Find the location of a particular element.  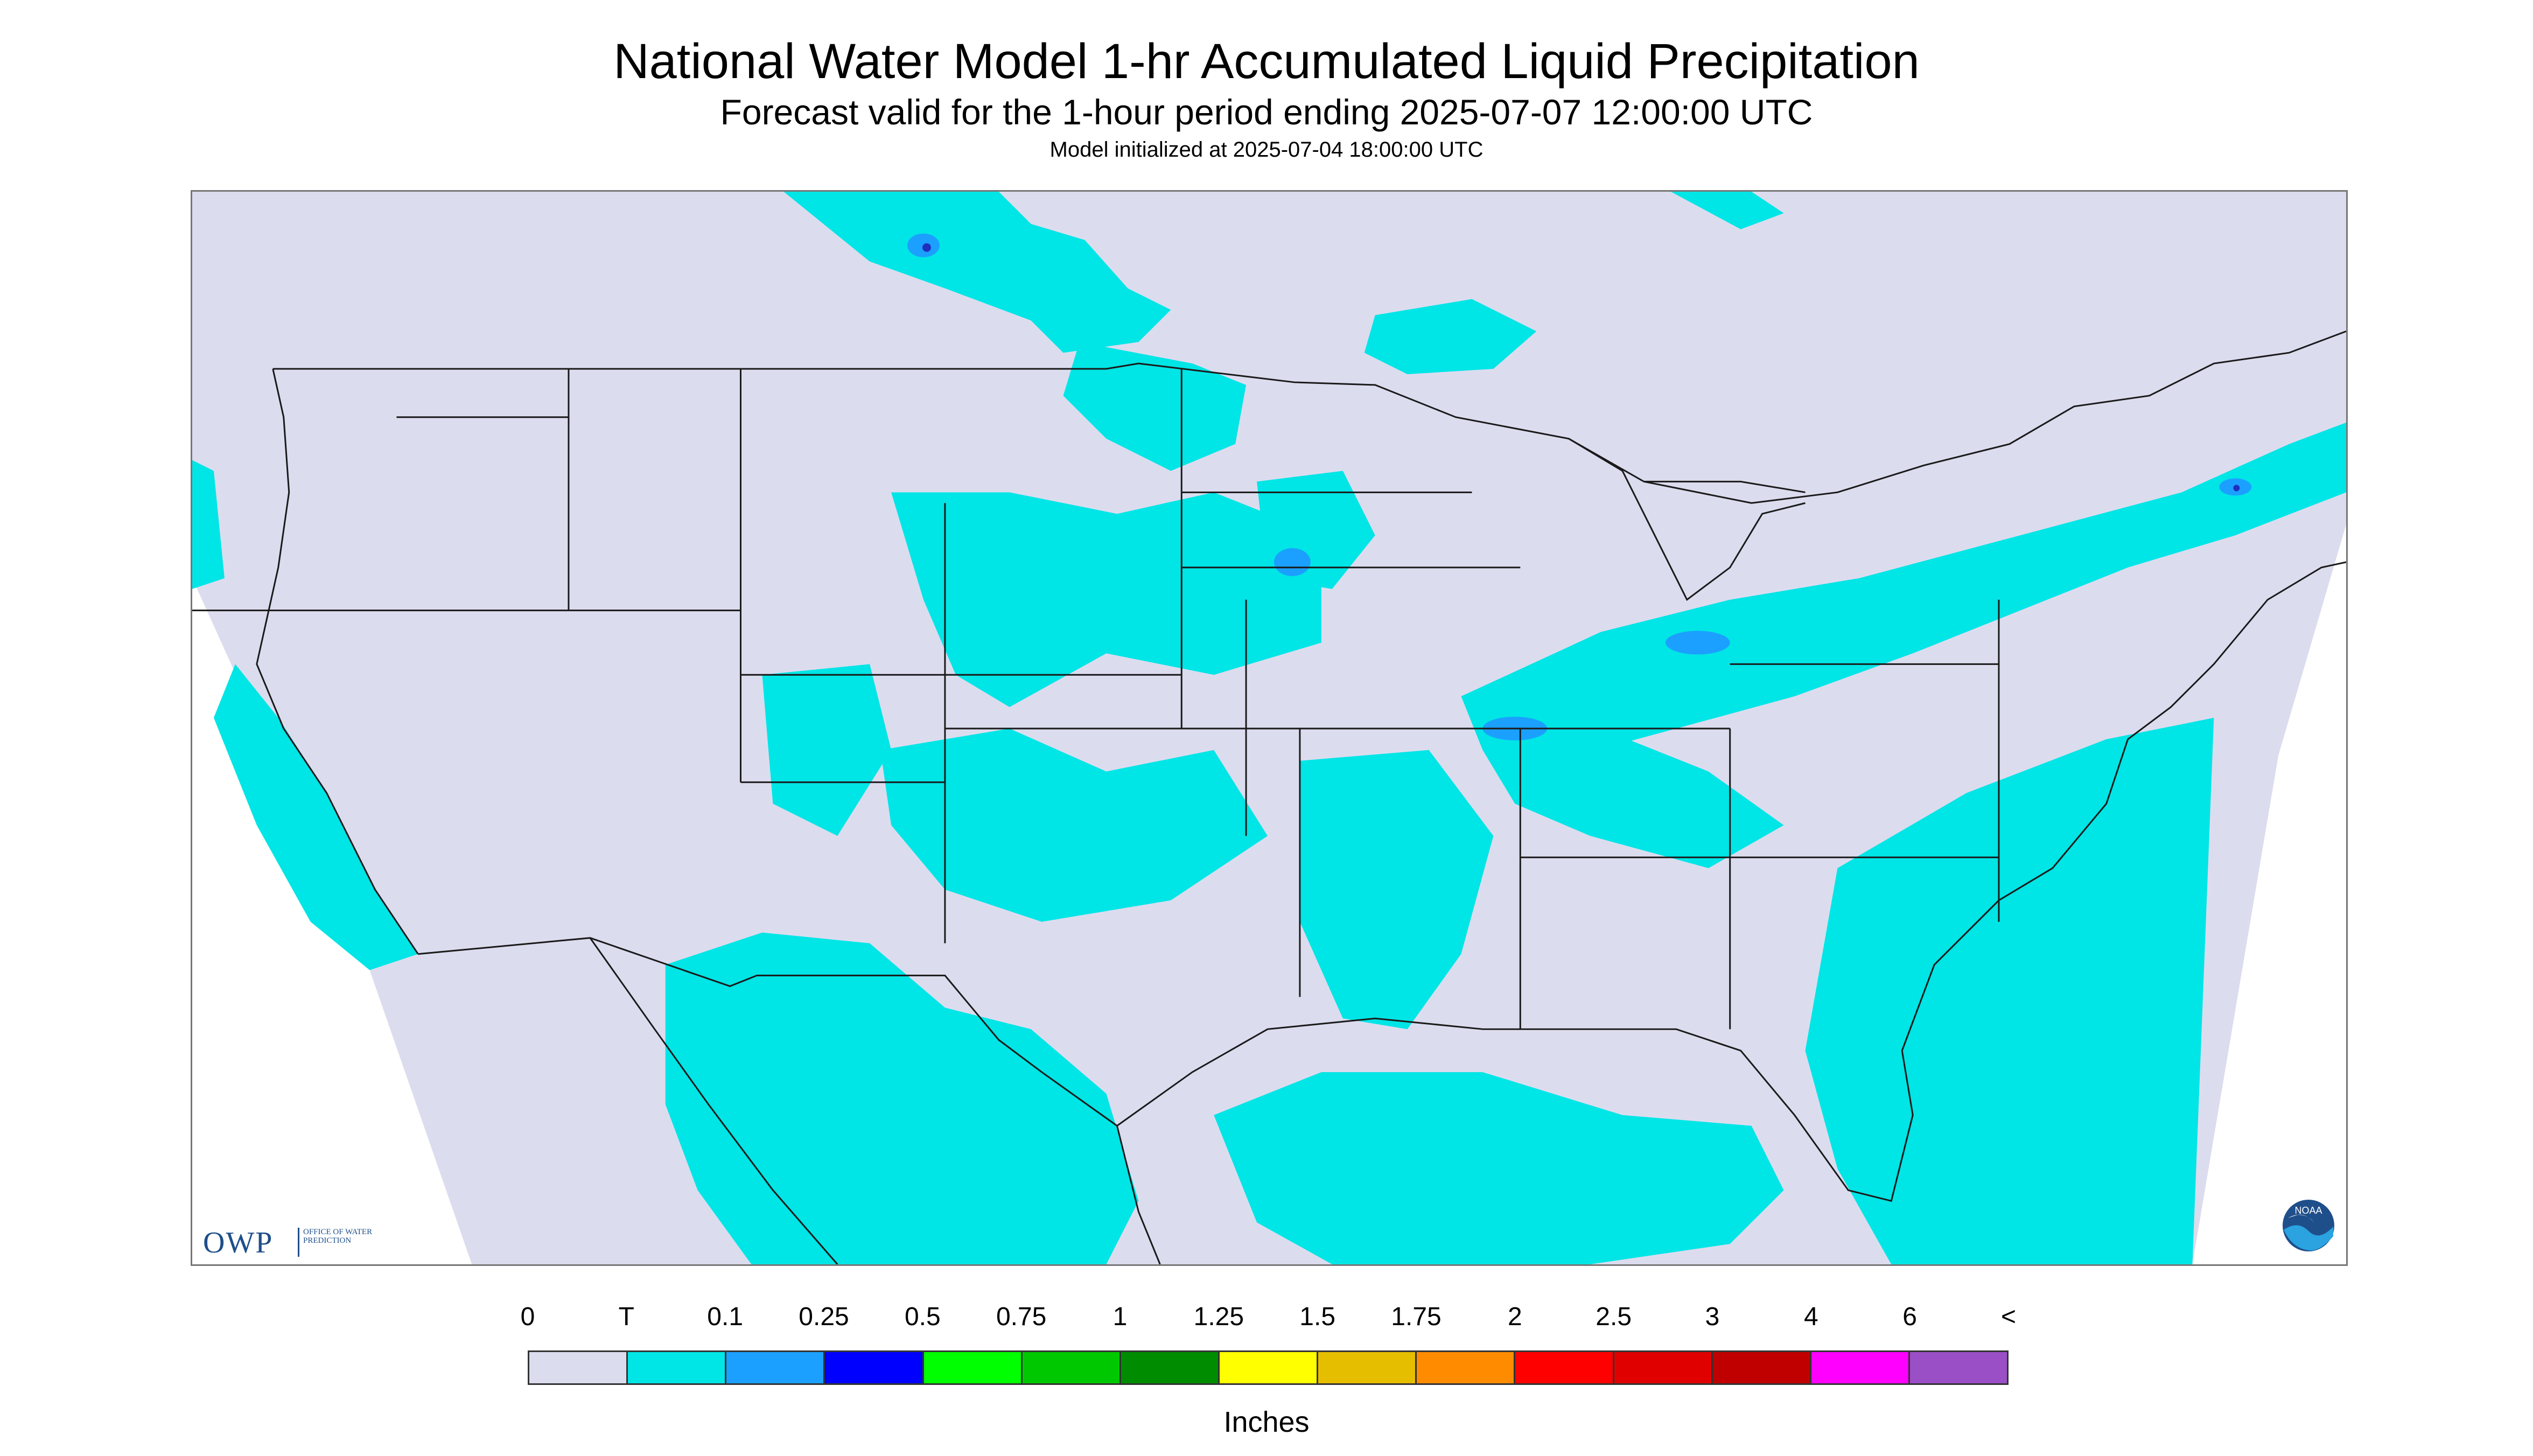

legend-tick-label: 2.5 is located at coordinates (1614, 1317).